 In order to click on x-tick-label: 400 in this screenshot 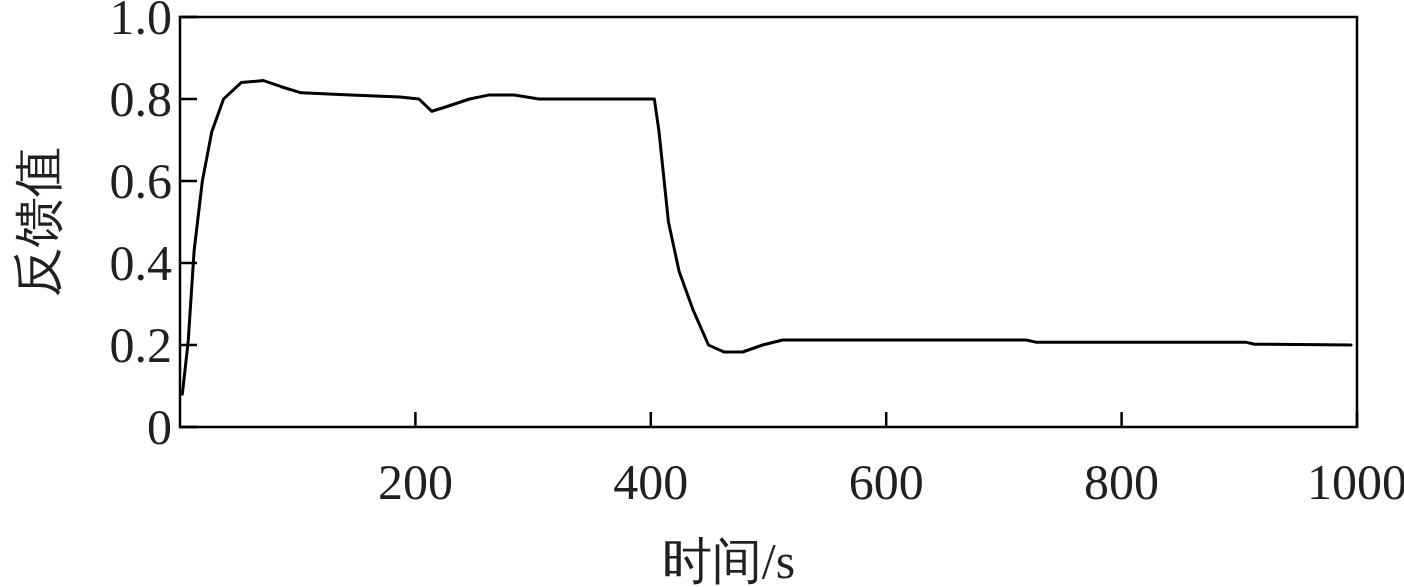, I will do `click(651, 482)`.